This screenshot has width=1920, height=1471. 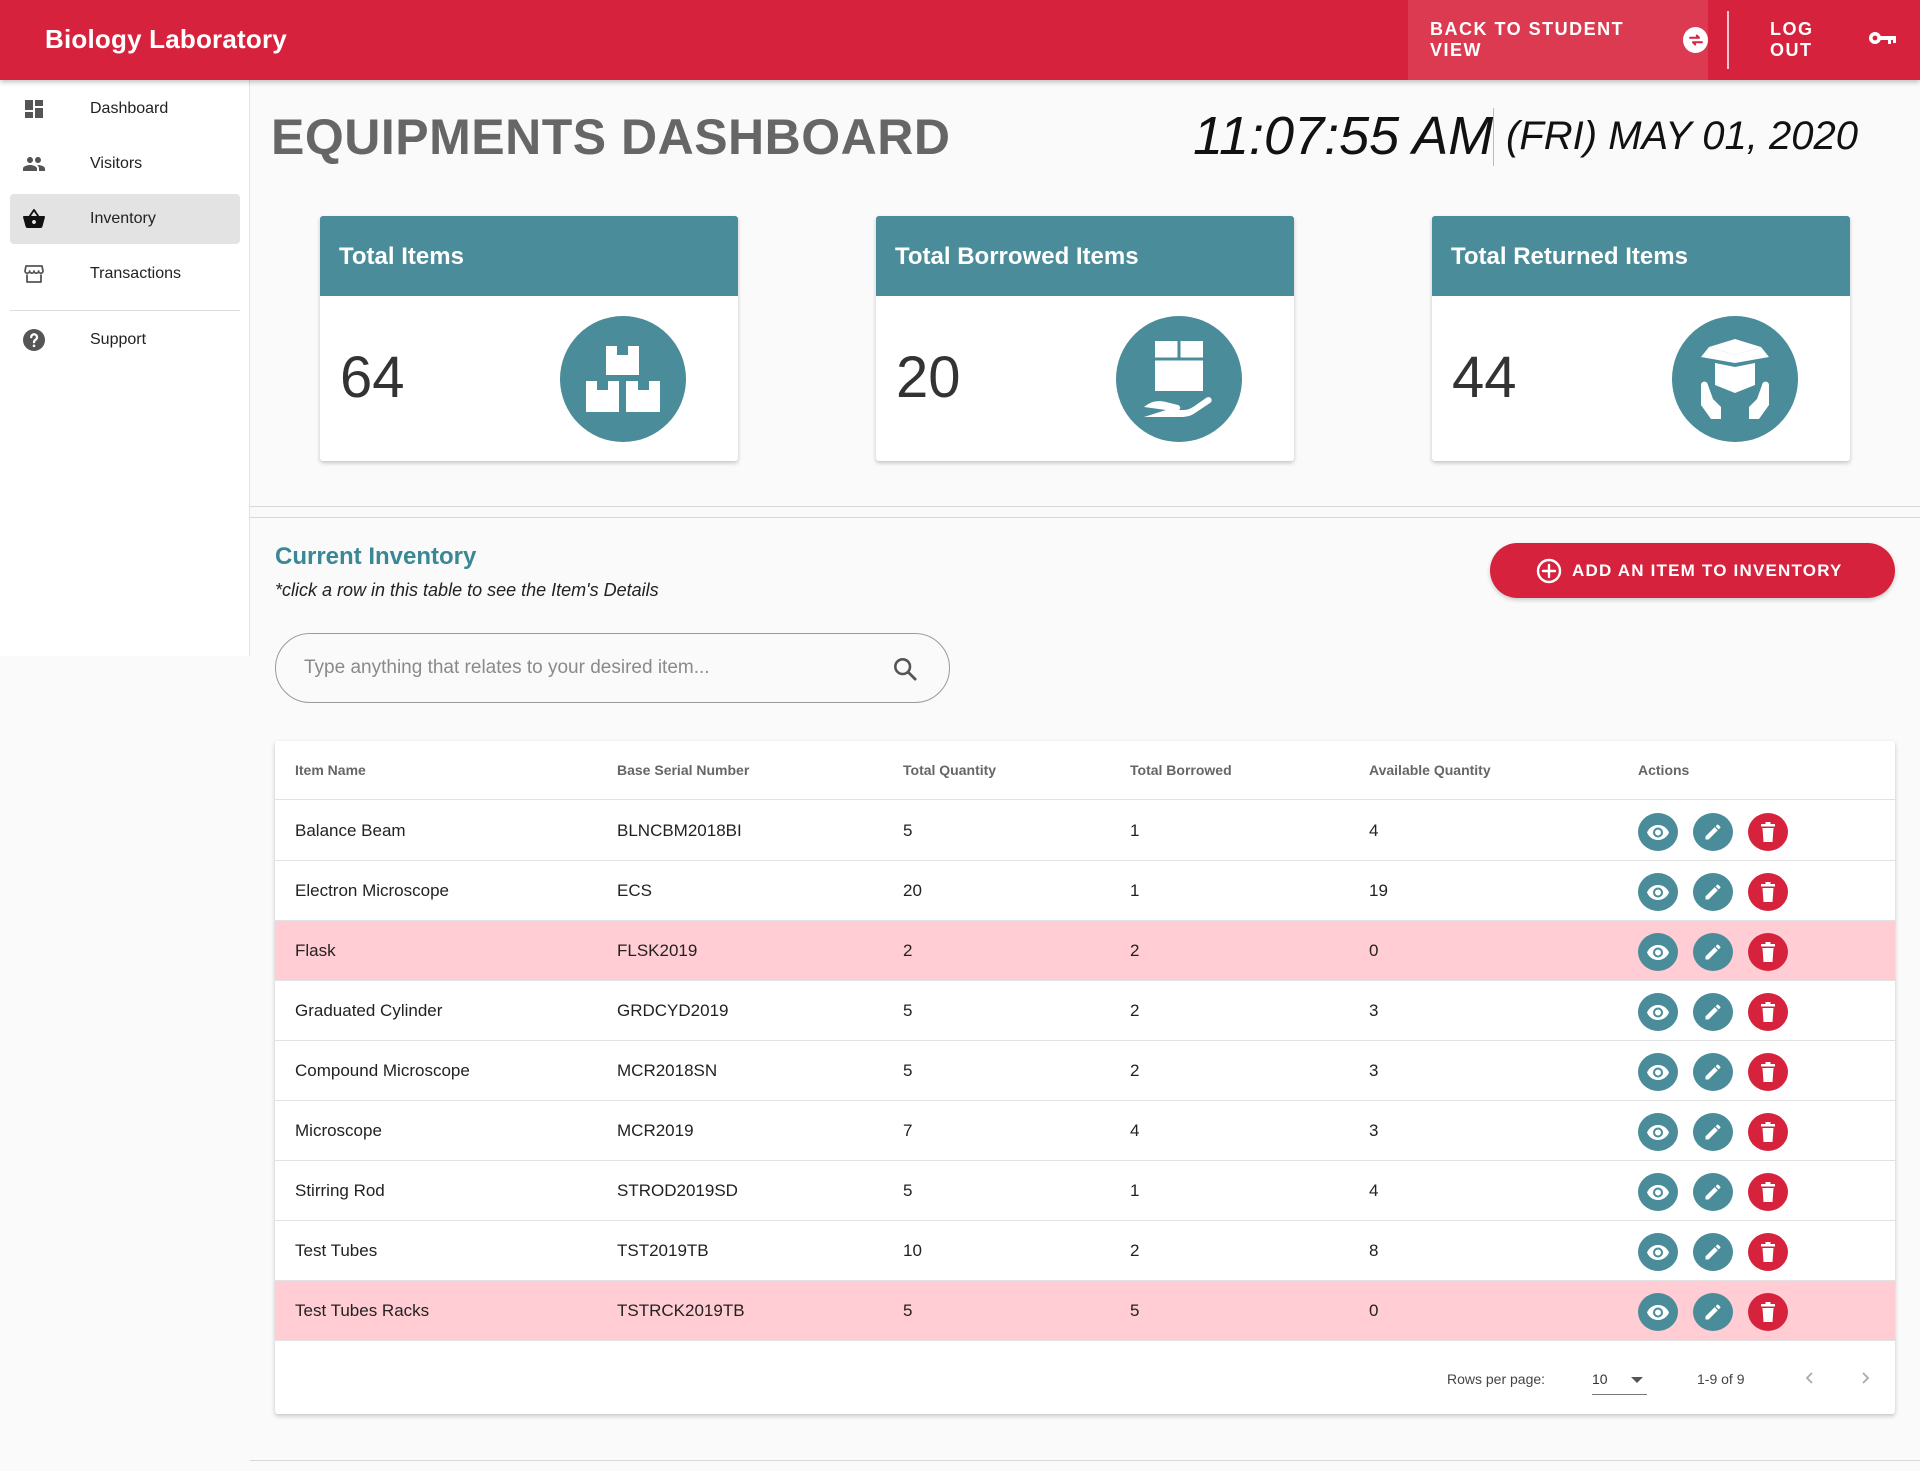 What do you see at coordinates (125, 164) in the screenshot?
I see `sidebar-item-visitors: Visitors` at bounding box center [125, 164].